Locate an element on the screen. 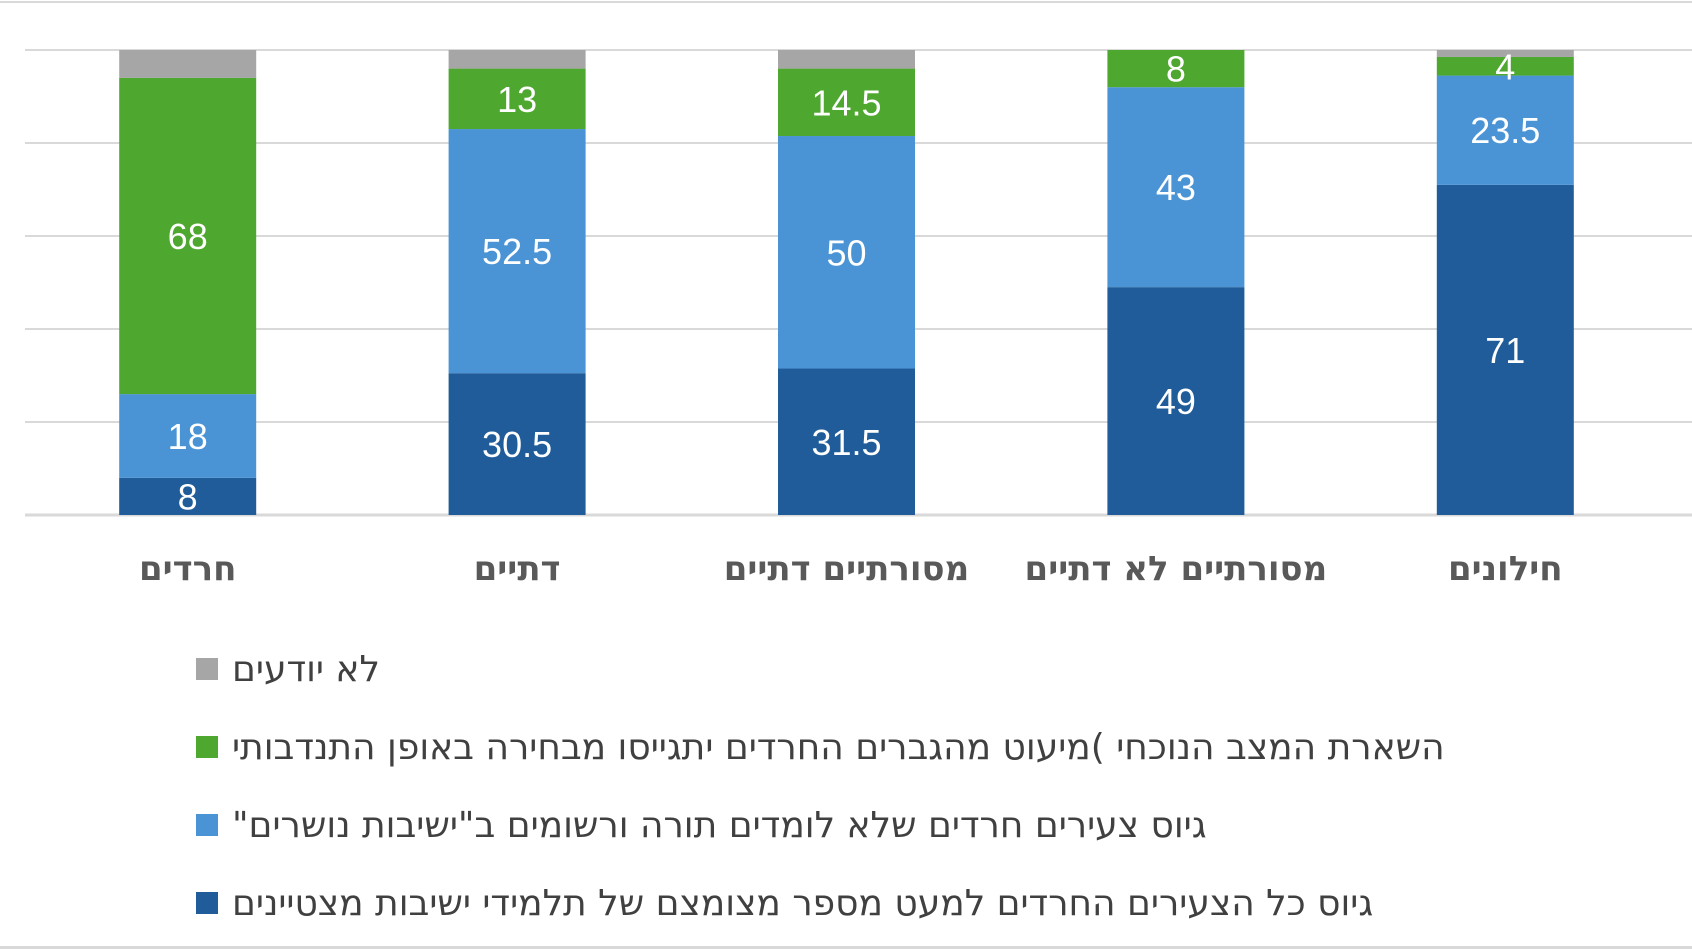  data-label: 31.5 is located at coordinates (846, 442).